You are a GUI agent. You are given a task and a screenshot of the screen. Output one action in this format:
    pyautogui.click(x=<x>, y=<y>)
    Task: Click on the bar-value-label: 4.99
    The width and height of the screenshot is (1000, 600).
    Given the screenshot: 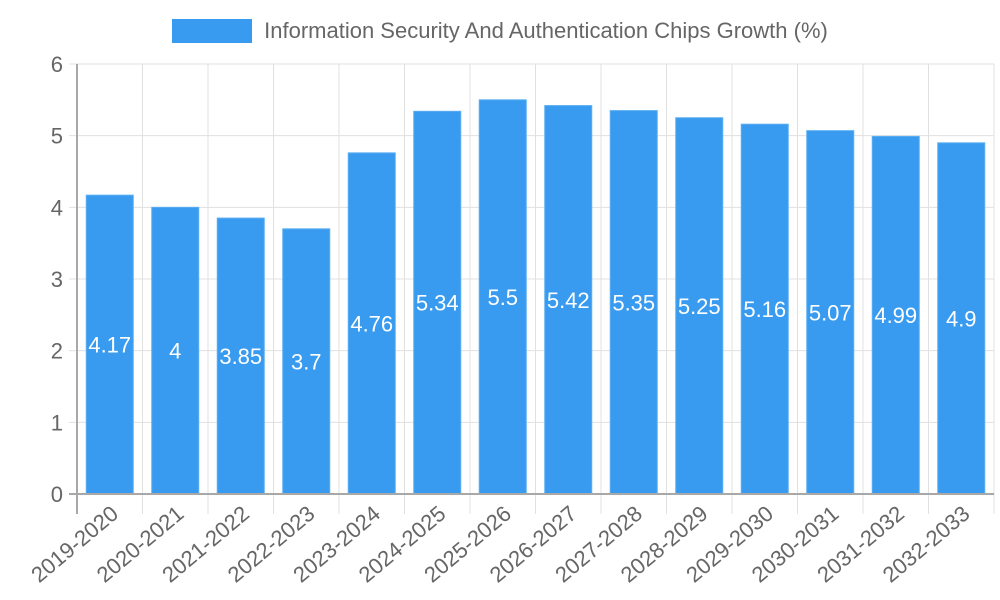 What is the action you would take?
    pyautogui.click(x=895, y=315)
    